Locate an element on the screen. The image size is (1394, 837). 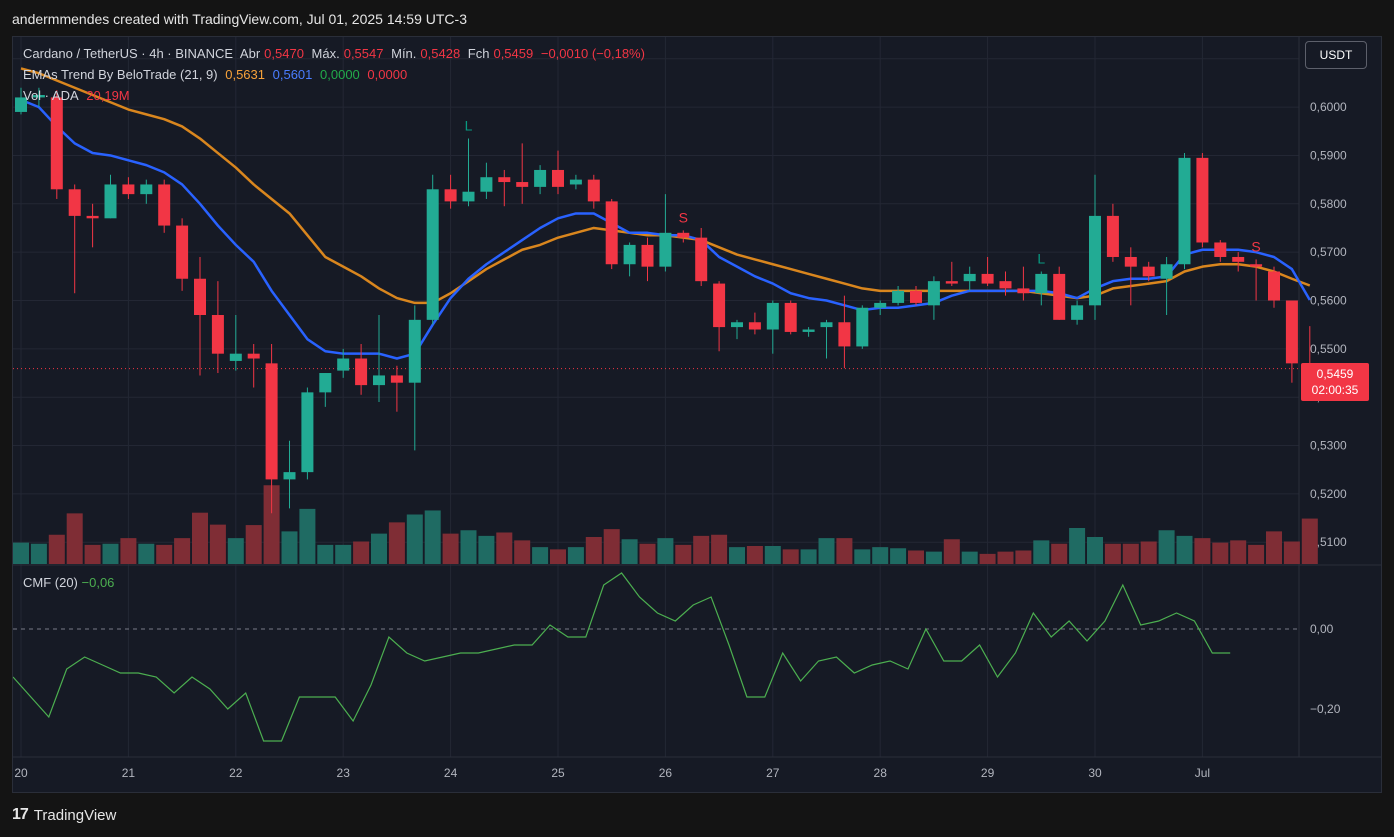
long-signal-label: L is located at coordinates (1041, 258).